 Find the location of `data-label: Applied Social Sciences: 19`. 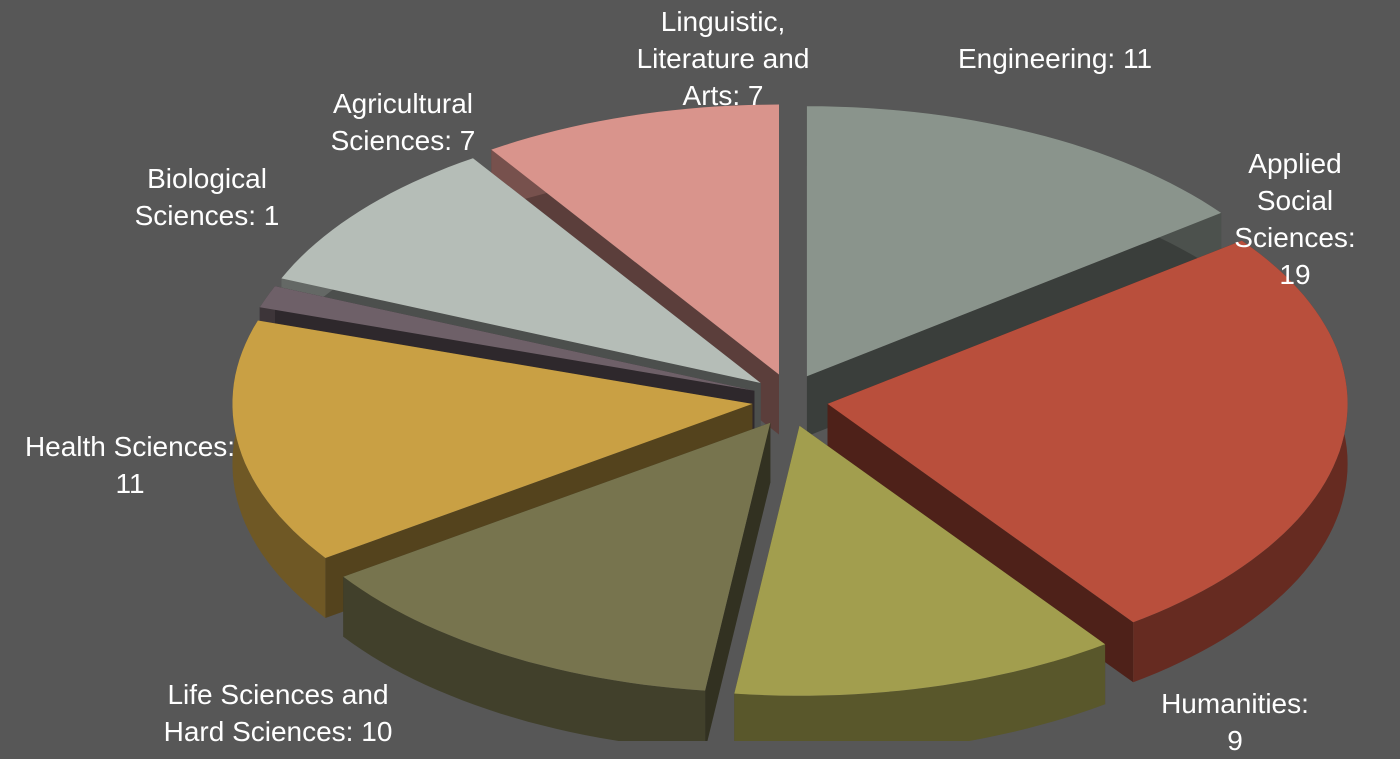

data-label: Applied Social Sciences: 19 is located at coordinates (1295, 219).